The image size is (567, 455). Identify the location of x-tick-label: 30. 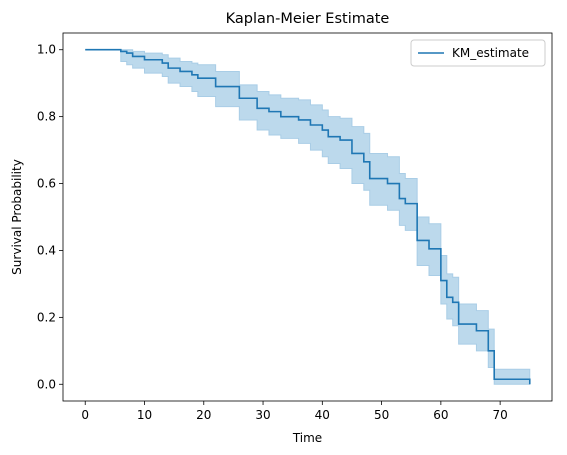
(262, 415).